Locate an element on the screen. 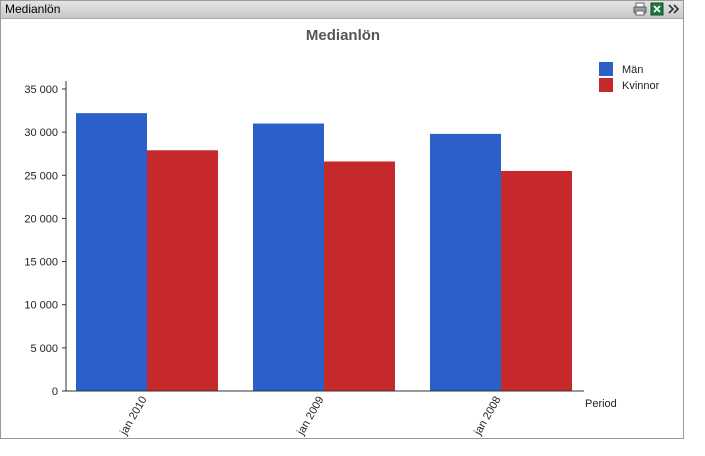 The width and height of the screenshot is (705, 456). excel-icon is located at coordinates (657, 9).